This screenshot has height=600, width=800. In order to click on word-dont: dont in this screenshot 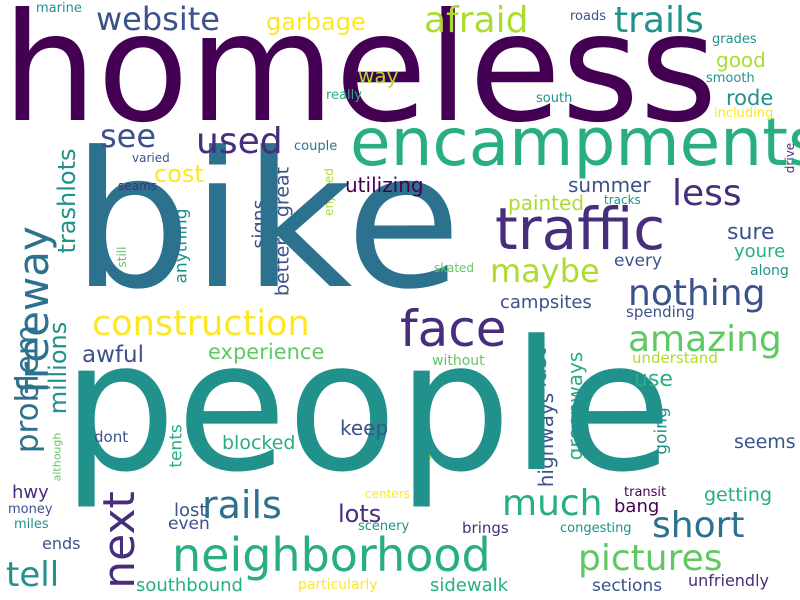, I will do `click(111, 437)`.